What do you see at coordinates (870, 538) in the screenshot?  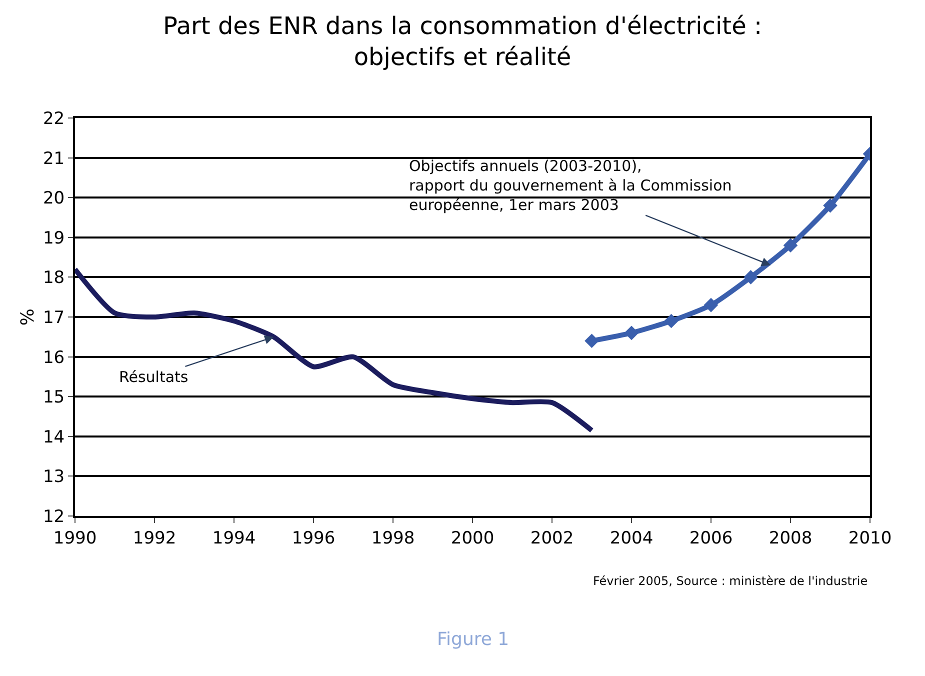 I see `x-tick-label: 2010` at bounding box center [870, 538].